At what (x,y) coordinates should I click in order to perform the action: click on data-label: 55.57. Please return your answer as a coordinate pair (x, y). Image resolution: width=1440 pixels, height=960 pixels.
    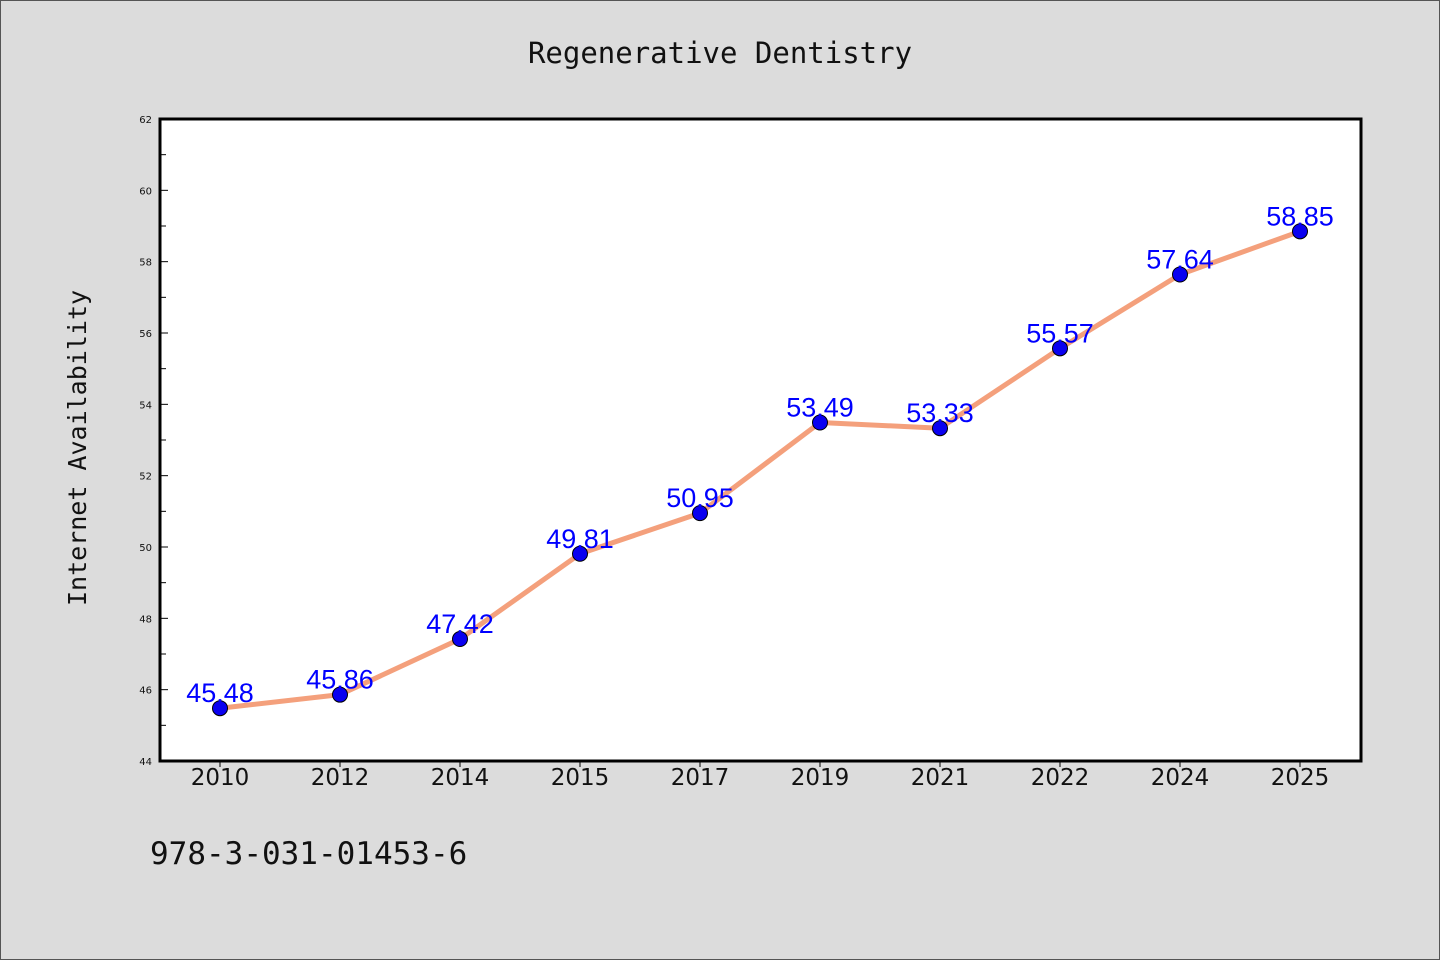
    Looking at the image, I should click on (1060, 333).